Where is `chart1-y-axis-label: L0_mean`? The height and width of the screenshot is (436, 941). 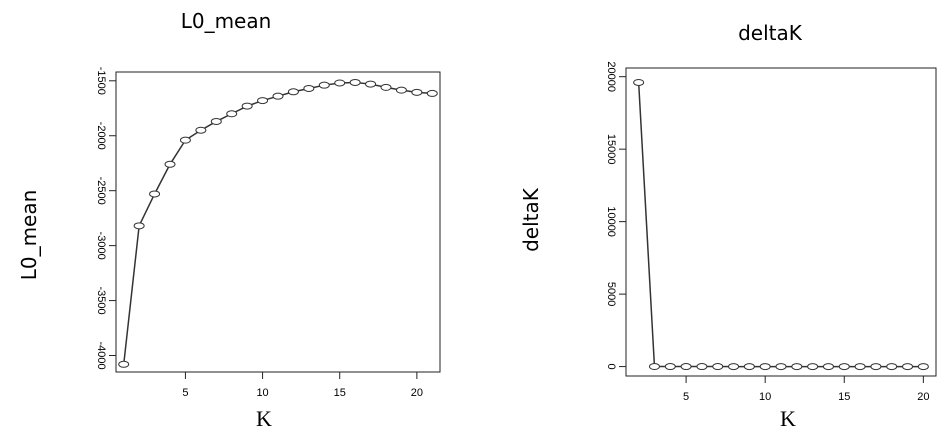 chart1-y-axis-label: L0_mean is located at coordinates (29, 235).